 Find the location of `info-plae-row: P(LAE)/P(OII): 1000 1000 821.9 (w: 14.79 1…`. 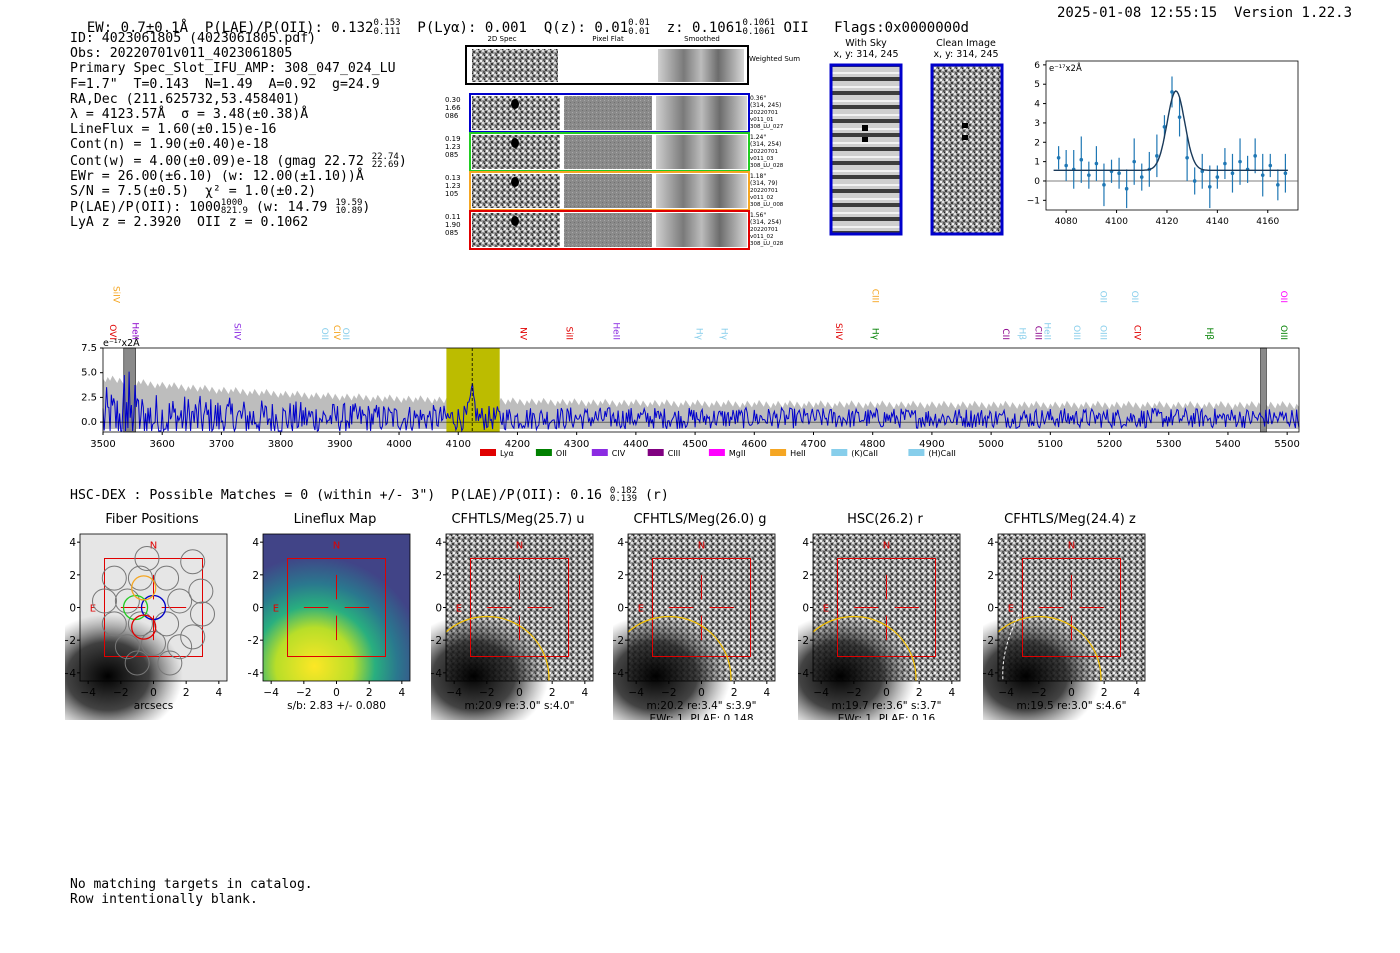

info-plae-row: P(LAE)/P(OII): 1000 1000 821.9 (w: 14.79 1… is located at coordinates (220, 207).